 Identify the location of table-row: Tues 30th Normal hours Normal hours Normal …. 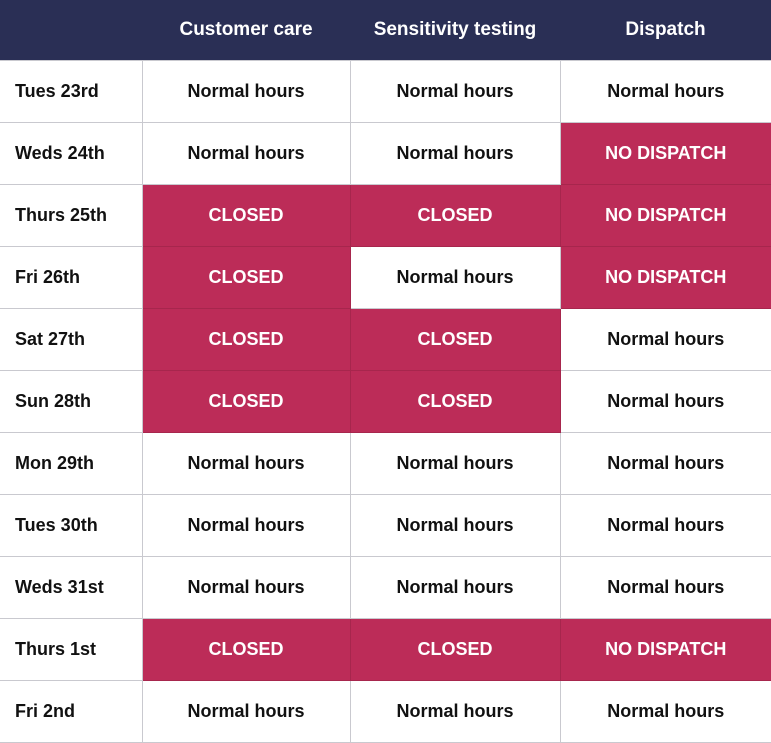
(385, 525).